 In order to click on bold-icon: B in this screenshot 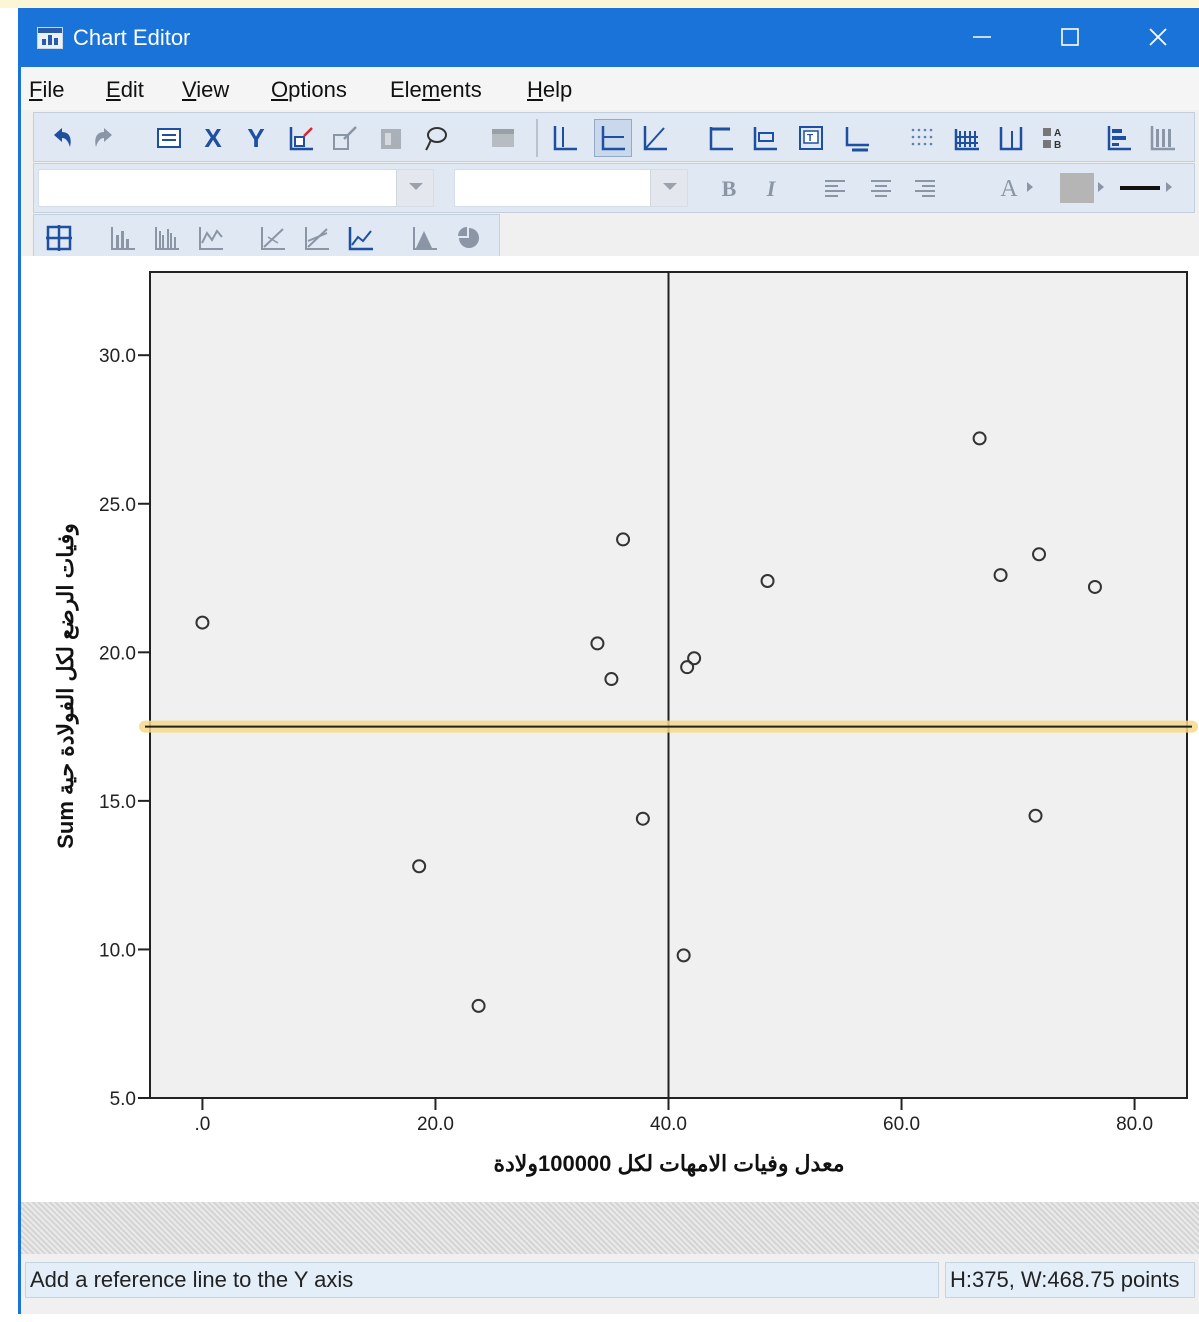, I will do `click(729, 188)`.